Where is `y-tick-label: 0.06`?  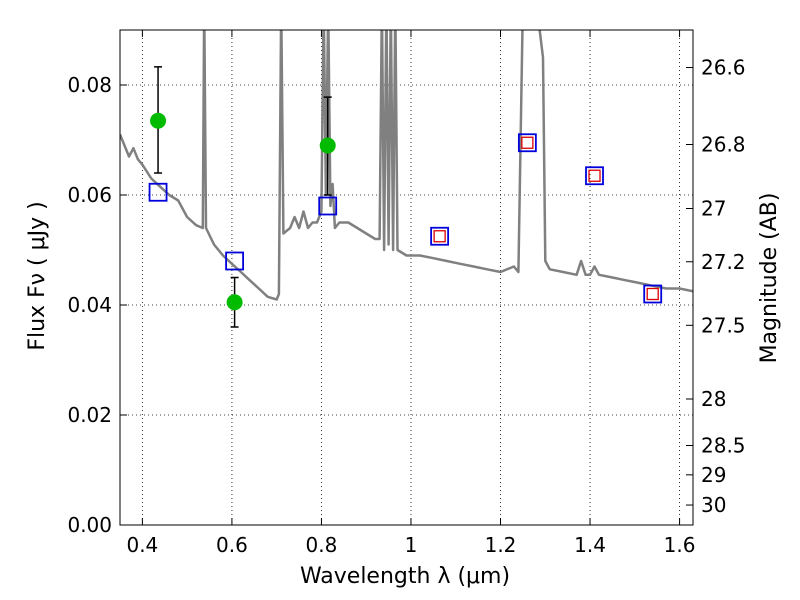
y-tick-label: 0.06 is located at coordinates (89, 195).